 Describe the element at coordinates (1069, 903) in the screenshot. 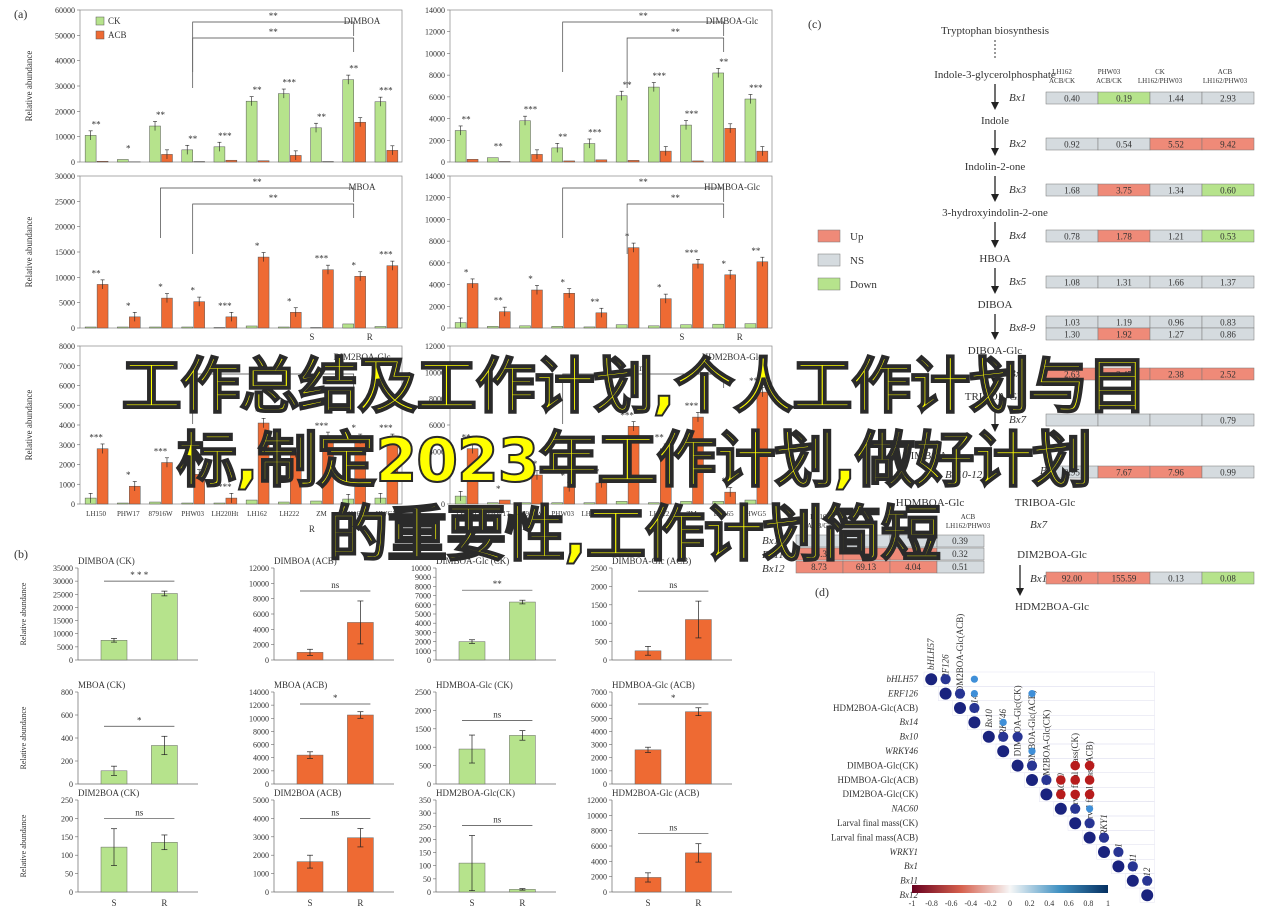

I see `scale-tick: 0.6` at that location.